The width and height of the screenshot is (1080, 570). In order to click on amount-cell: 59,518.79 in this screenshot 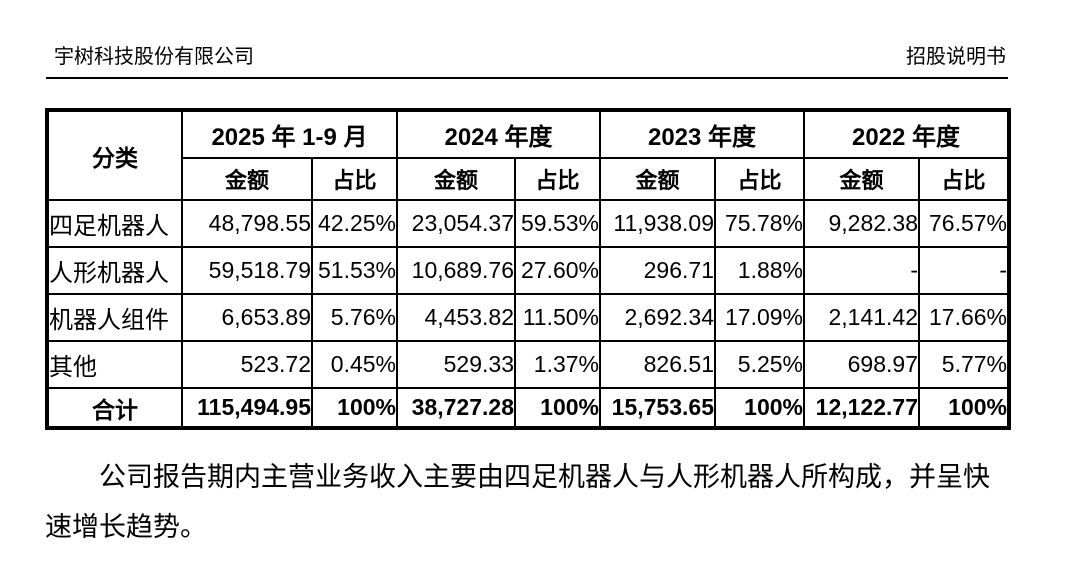, I will do `click(247, 270)`.